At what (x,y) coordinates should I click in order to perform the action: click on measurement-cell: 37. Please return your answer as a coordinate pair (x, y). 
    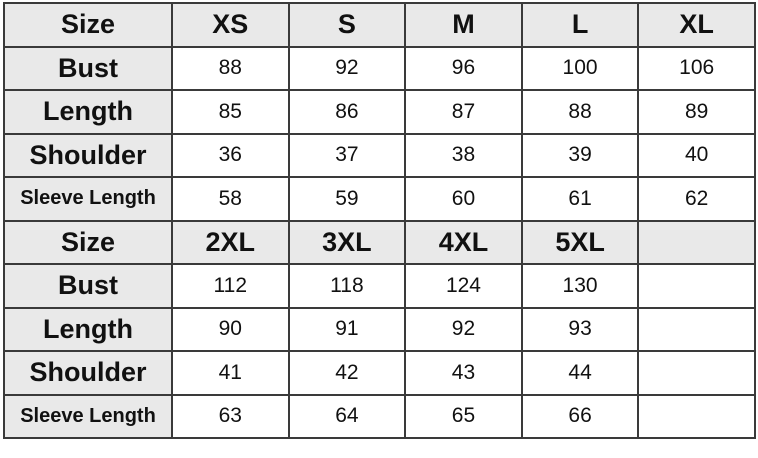
    Looking at the image, I should click on (347, 155).